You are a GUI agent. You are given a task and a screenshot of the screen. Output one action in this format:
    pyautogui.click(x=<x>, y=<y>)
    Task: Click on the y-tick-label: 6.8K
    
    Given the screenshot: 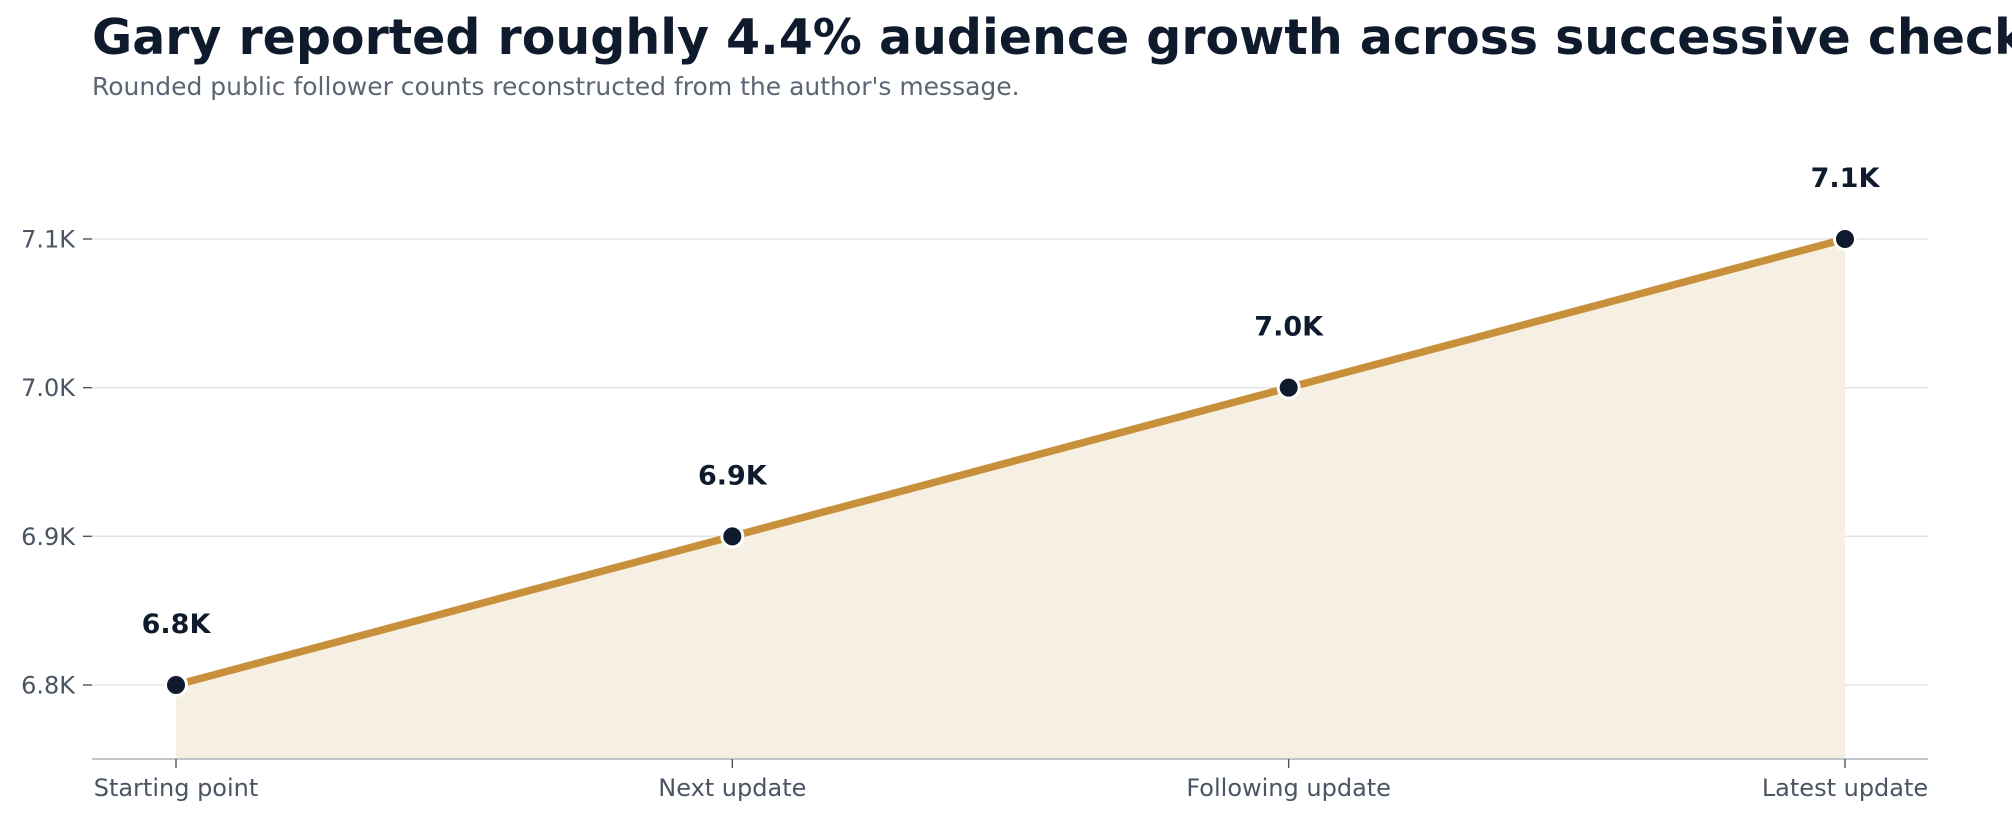 What is the action you would take?
    pyautogui.click(x=48, y=686)
    